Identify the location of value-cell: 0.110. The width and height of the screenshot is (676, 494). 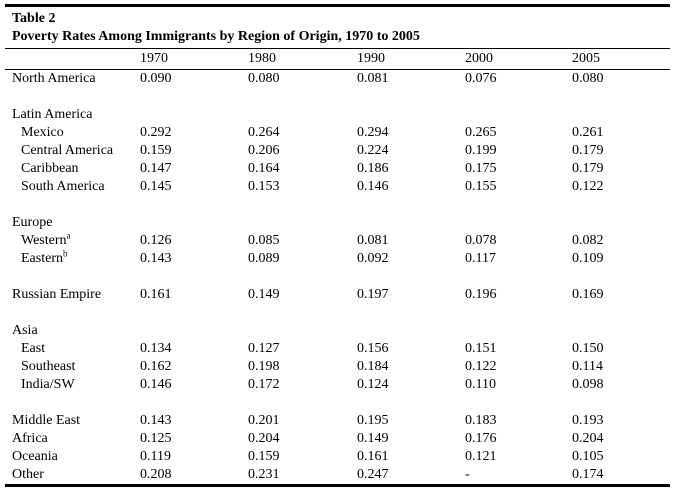
(480, 384).